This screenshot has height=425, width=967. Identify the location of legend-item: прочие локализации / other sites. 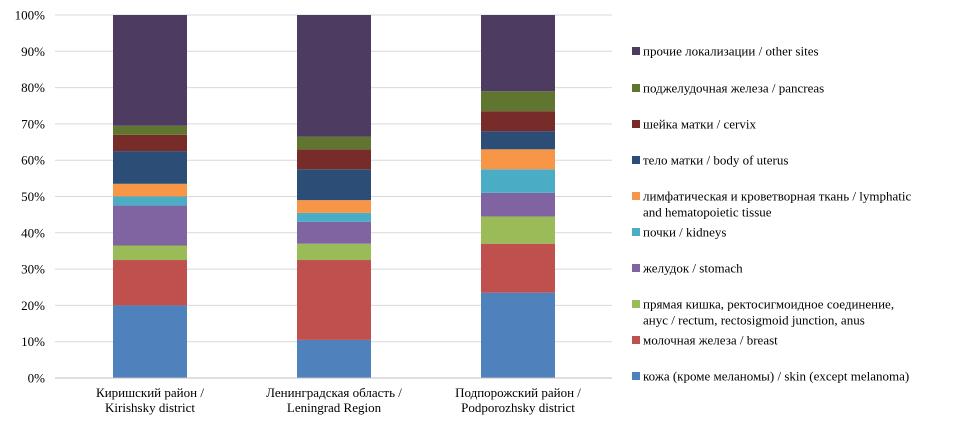
(725, 51).